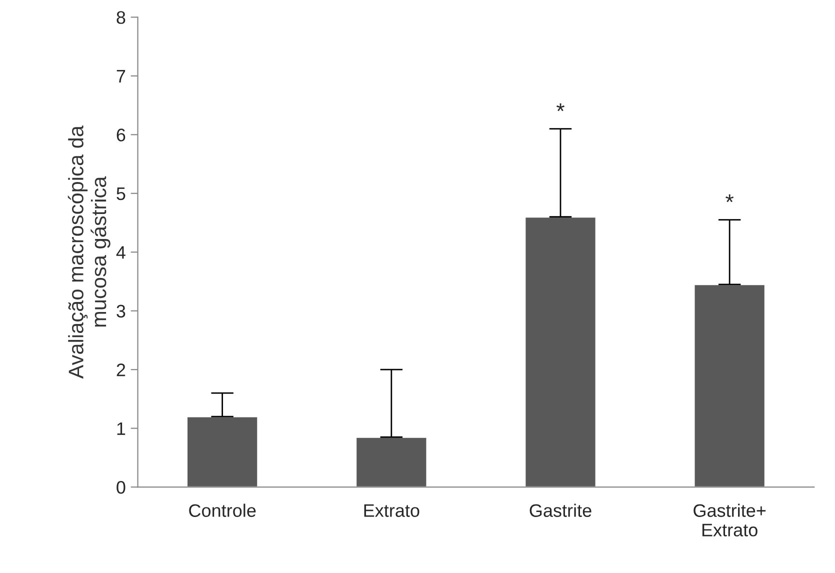 The height and width of the screenshot is (573, 835). I want to click on y-tick-label: 4, so click(121, 252).